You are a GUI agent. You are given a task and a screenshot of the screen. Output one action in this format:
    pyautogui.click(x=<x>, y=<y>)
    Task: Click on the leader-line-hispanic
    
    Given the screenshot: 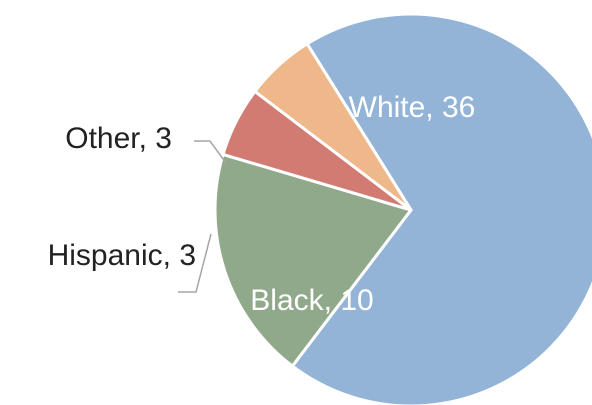 What is the action you would take?
    pyautogui.click(x=195, y=263)
    